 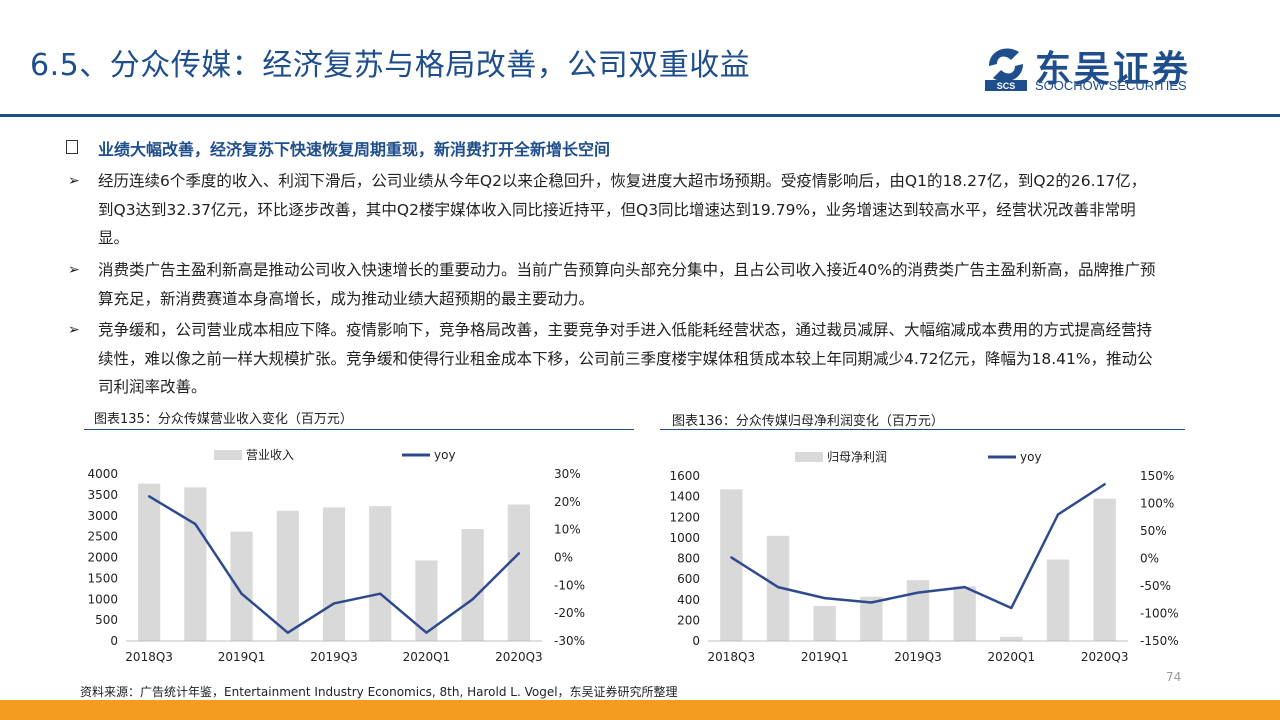 I want to click on y-left-tick-label: 1200, so click(x=684, y=517).